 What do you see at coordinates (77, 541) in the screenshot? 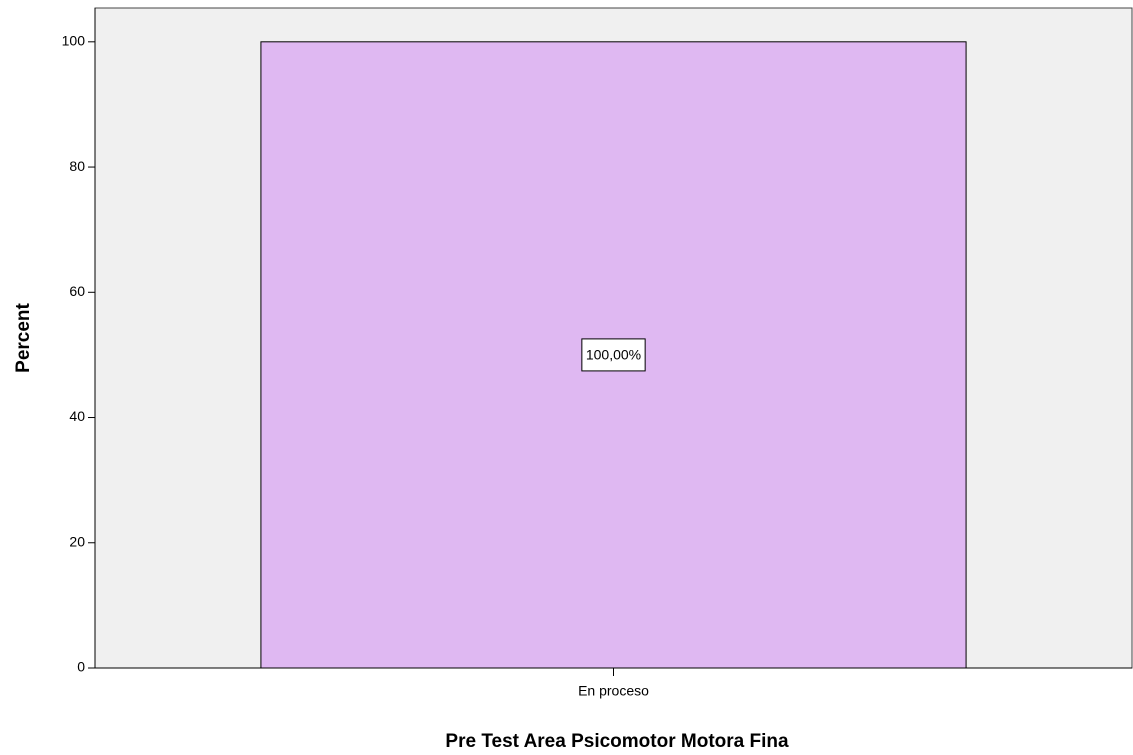
I see `y-tick-label: 20` at bounding box center [77, 541].